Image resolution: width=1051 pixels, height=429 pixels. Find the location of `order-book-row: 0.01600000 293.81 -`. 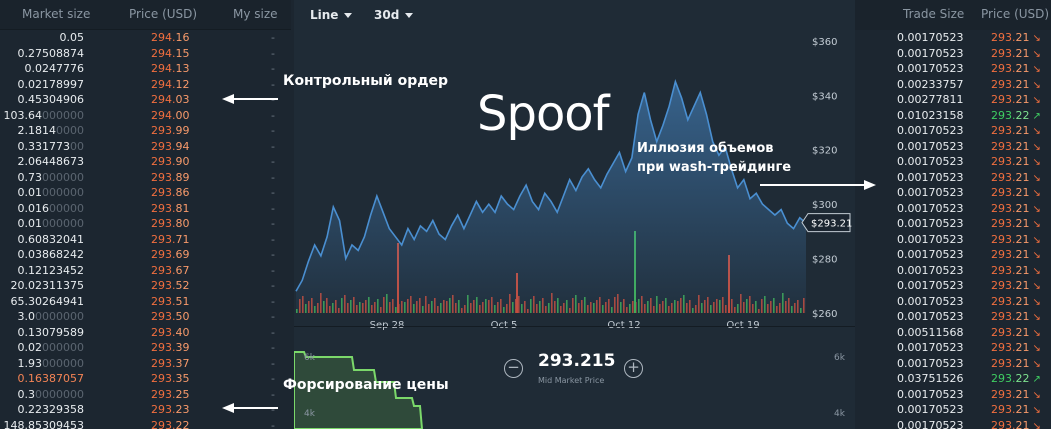

order-book-row: 0.01600000 293.81 - is located at coordinates (145, 209).